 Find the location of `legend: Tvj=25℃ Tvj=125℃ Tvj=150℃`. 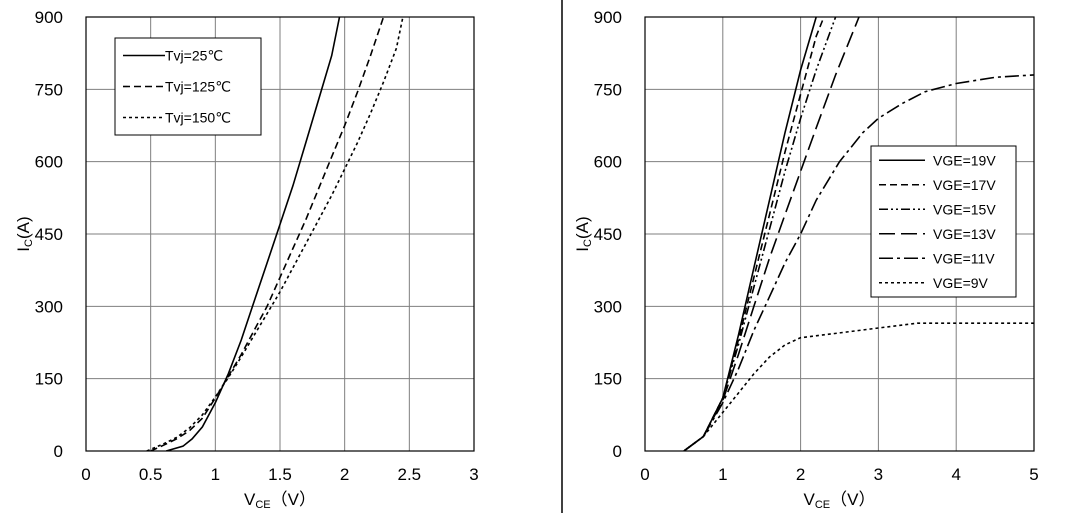

legend: Tvj=25℃ Tvj=125℃ Tvj=150℃ is located at coordinates (188, 86).